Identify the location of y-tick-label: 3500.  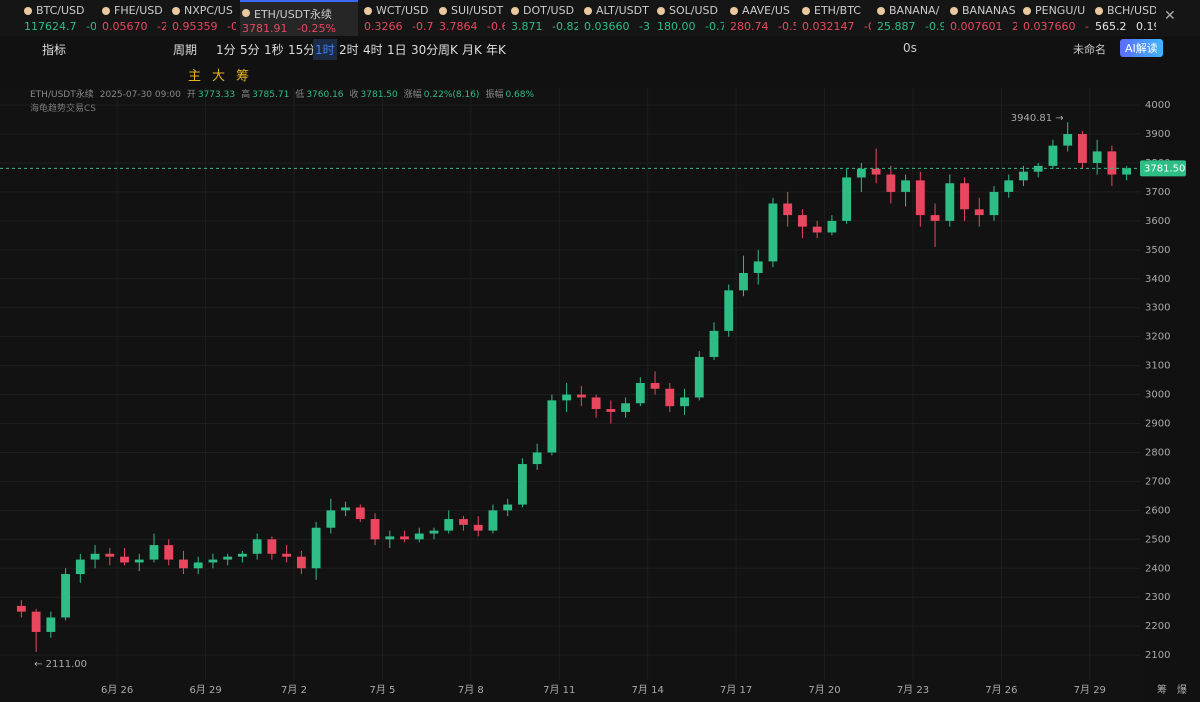
(1157, 250).